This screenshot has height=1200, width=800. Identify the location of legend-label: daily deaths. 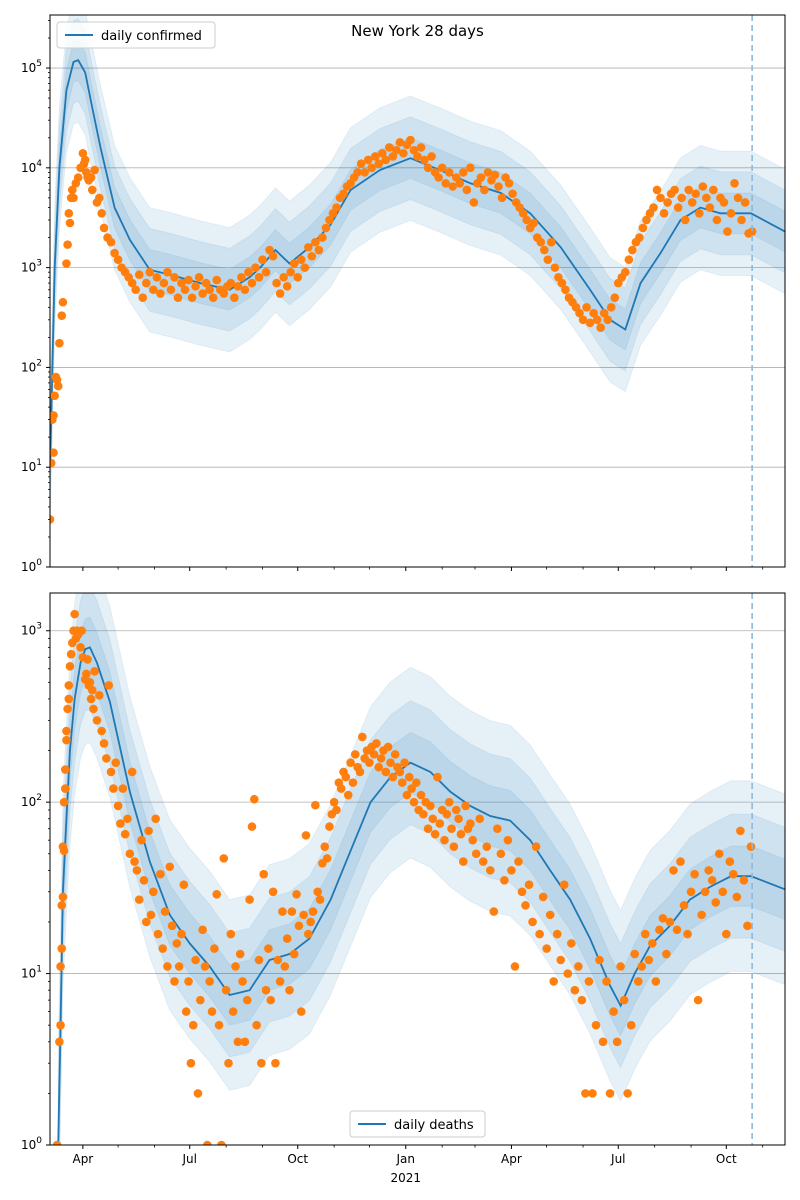
(434, 1125).